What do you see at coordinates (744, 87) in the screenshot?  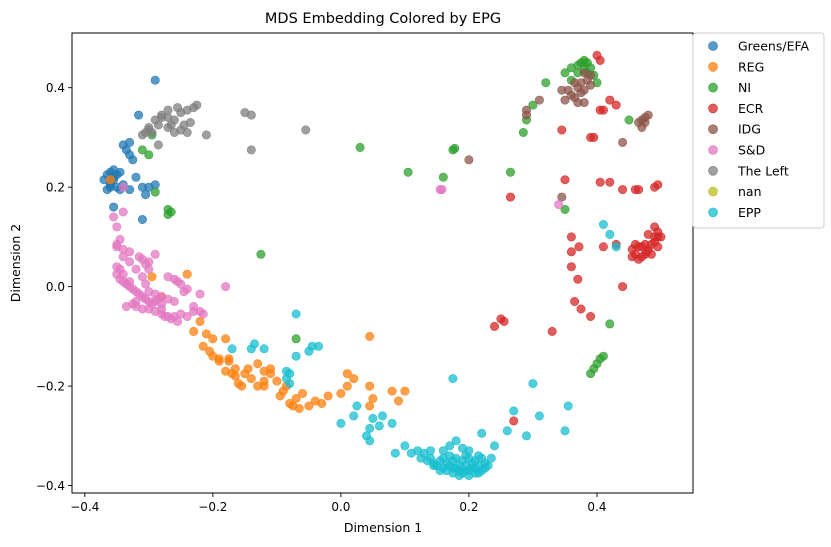 I see `legend-label: NI` at bounding box center [744, 87].